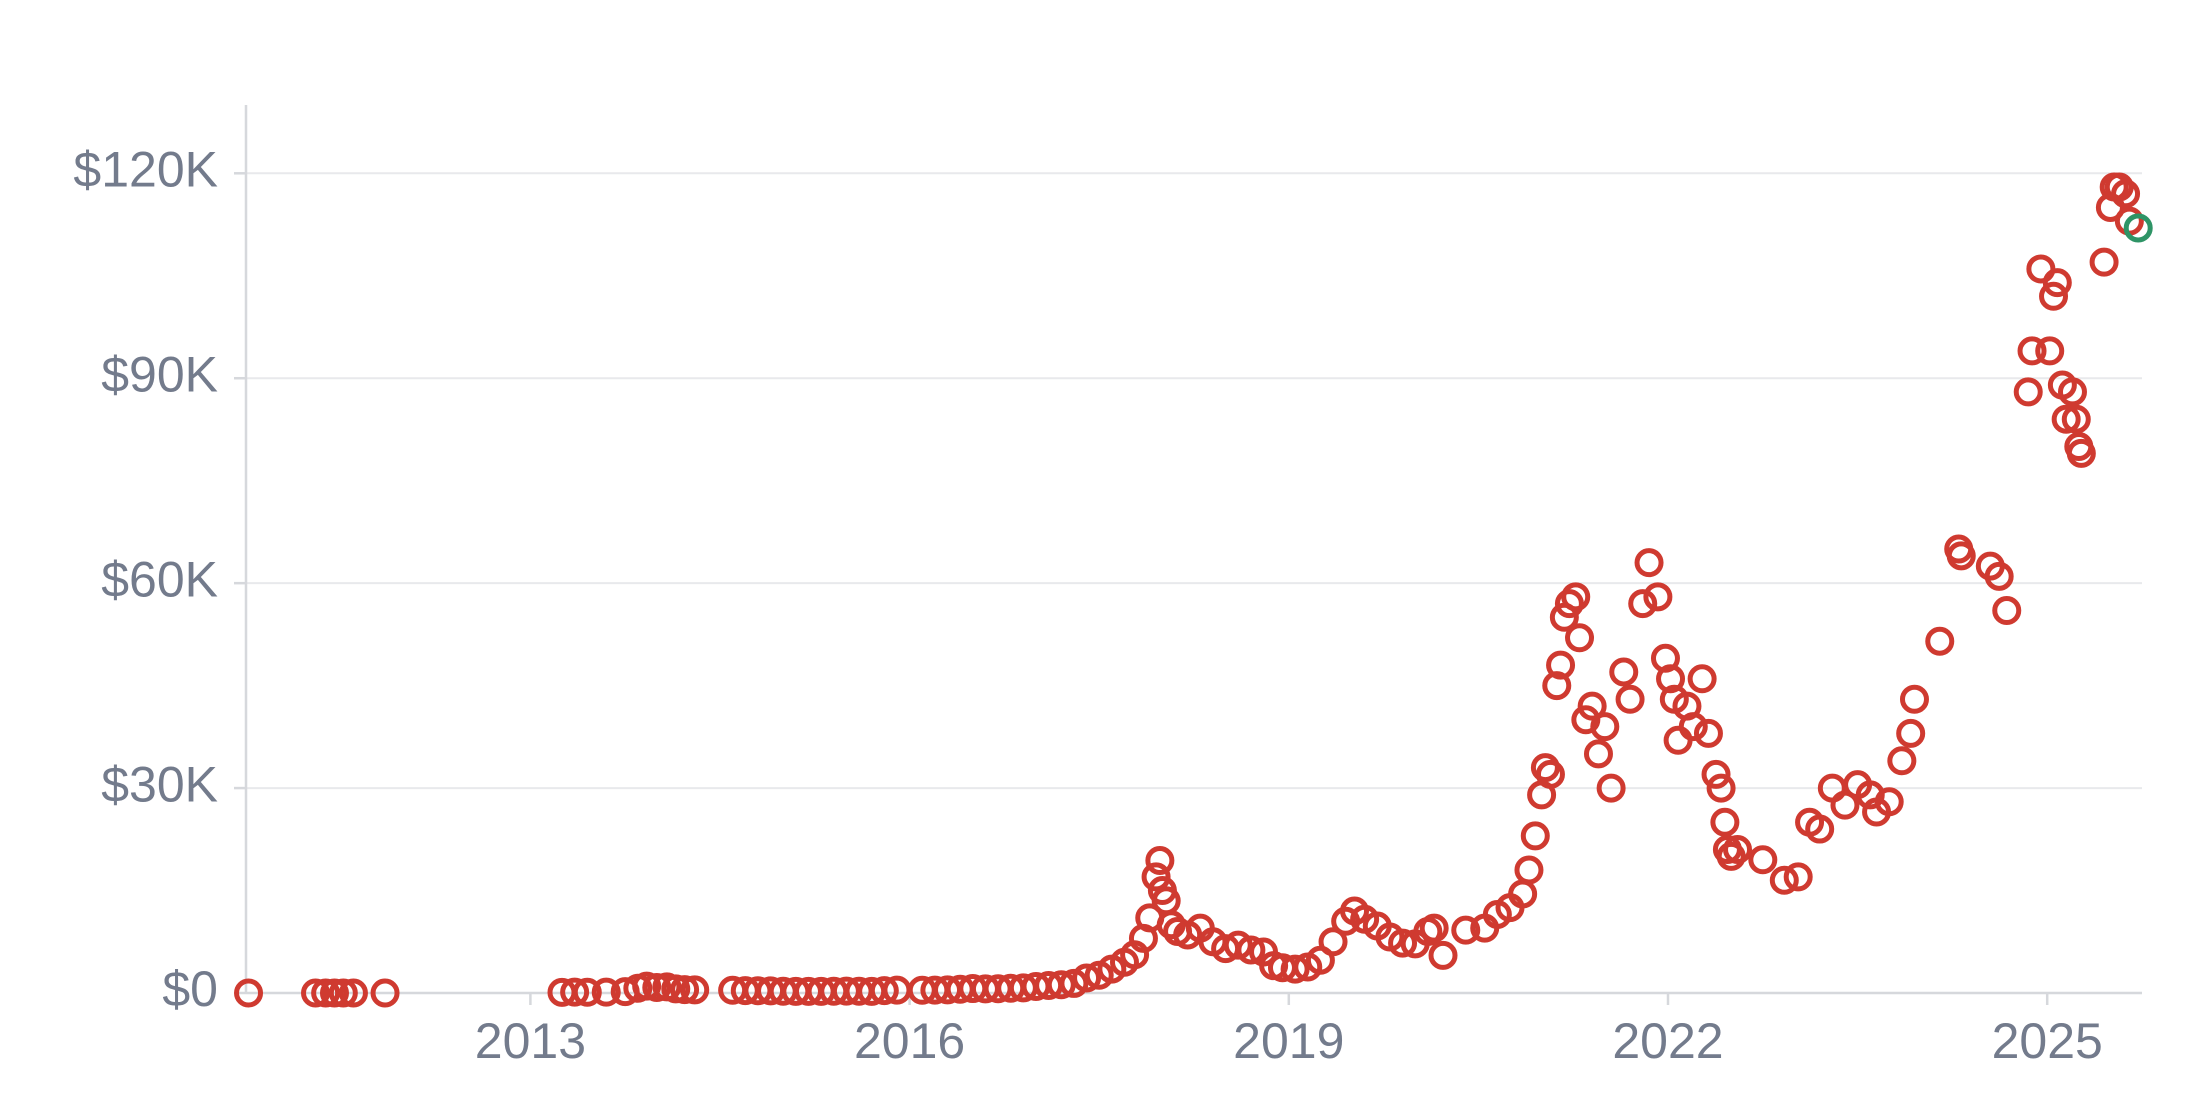 Image resolution: width=2194 pixels, height=1116 pixels. I want to click on y-tick-label: $0, so click(190, 989).